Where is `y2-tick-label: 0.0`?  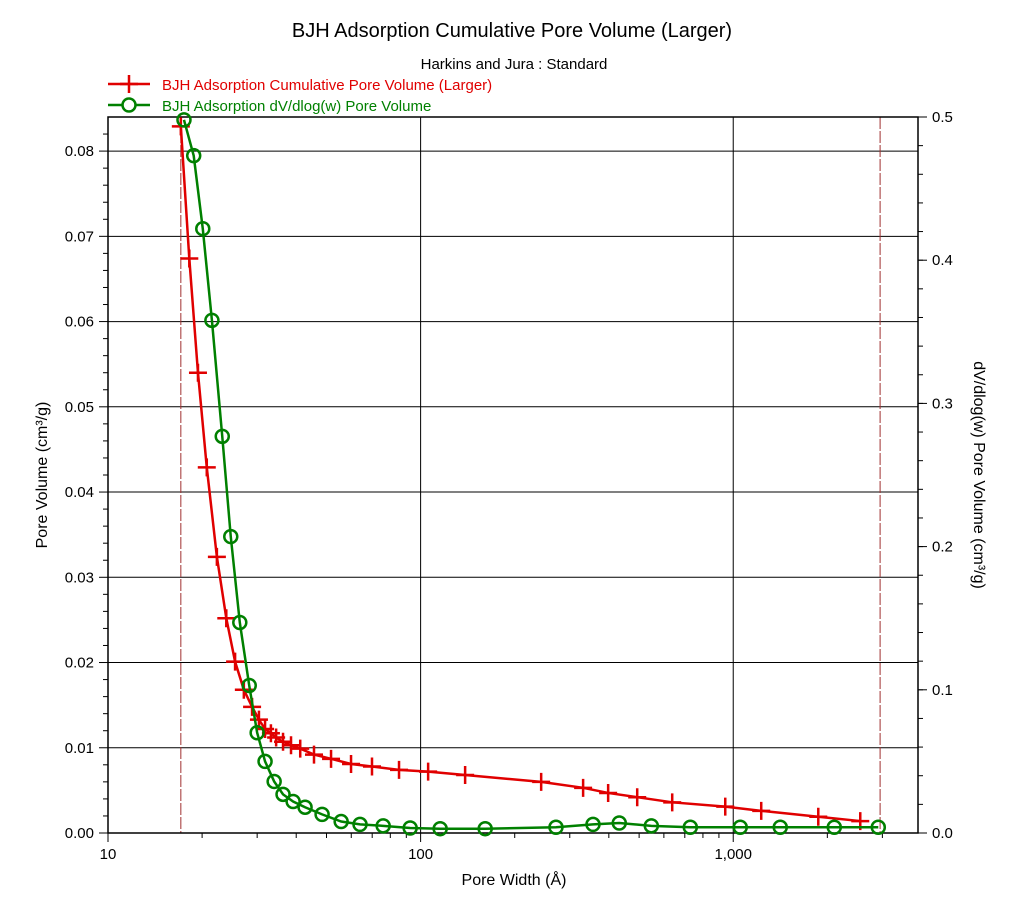 y2-tick-label: 0.0 is located at coordinates (942, 833).